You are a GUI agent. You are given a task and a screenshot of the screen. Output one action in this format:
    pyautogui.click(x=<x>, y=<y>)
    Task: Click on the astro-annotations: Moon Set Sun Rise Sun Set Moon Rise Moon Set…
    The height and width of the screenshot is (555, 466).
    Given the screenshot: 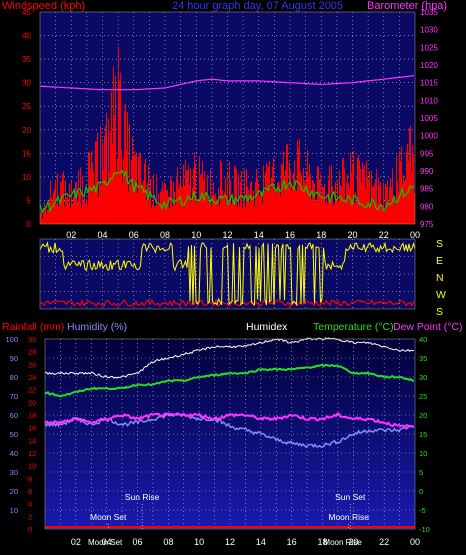 What is the action you would take?
    pyautogui.click(x=228, y=519)
    